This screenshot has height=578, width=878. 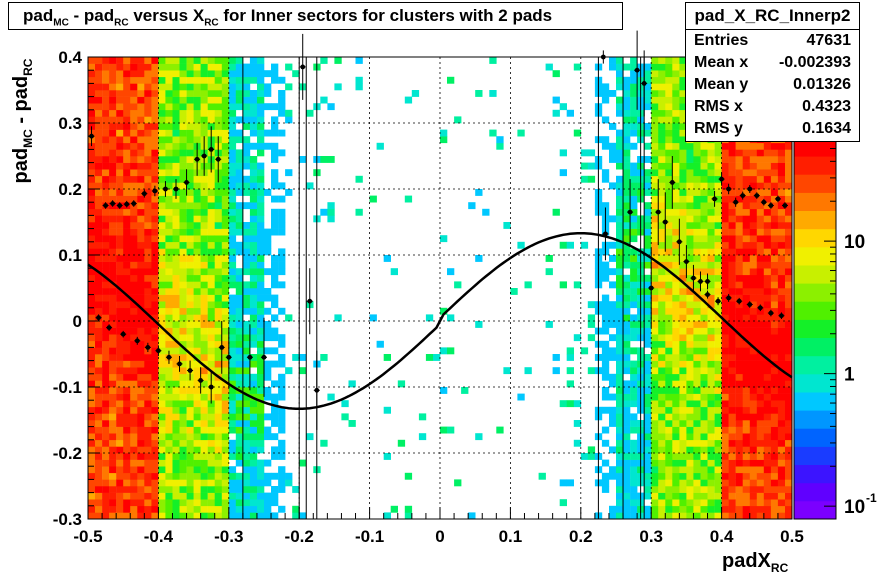 I want to click on stats-value: 0.4323, so click(x=826, y=106).